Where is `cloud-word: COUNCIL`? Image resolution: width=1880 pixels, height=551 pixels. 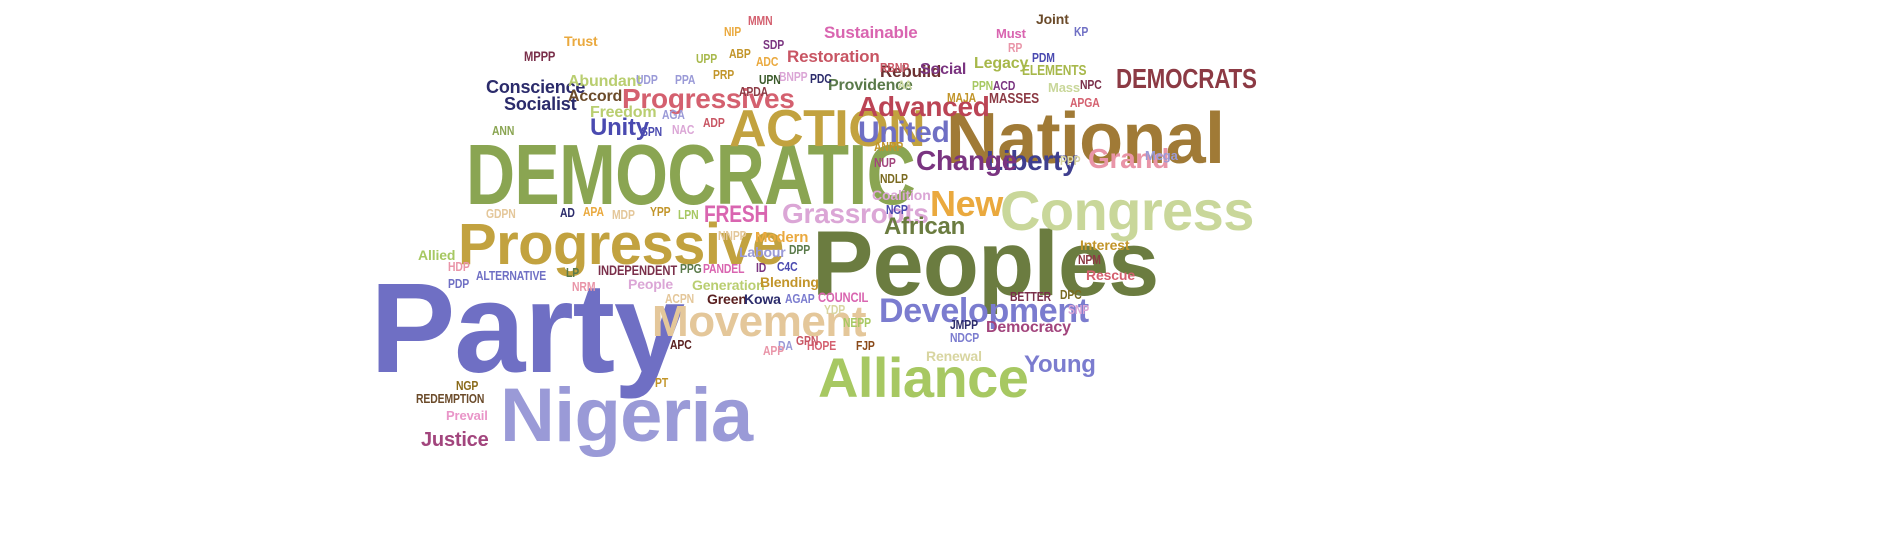
cloud-word: COUNCIL is located at coordinates (843, 297).